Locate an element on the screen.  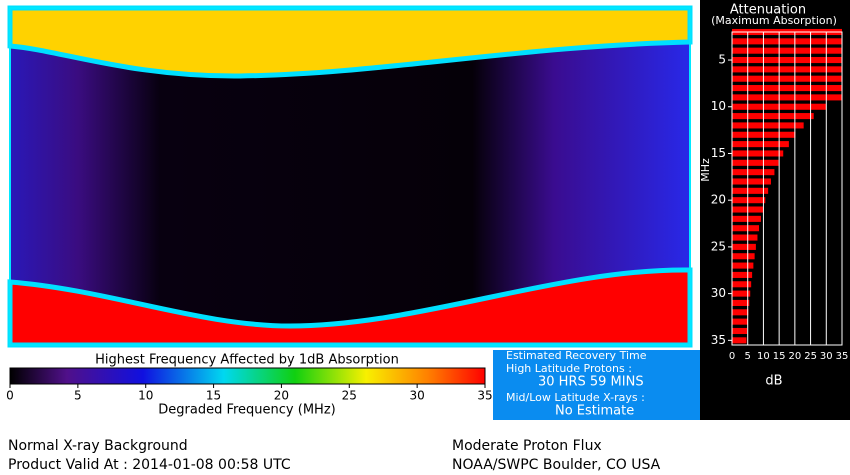
mhz-tick-label: 15 is located at coordinates (718, 153).